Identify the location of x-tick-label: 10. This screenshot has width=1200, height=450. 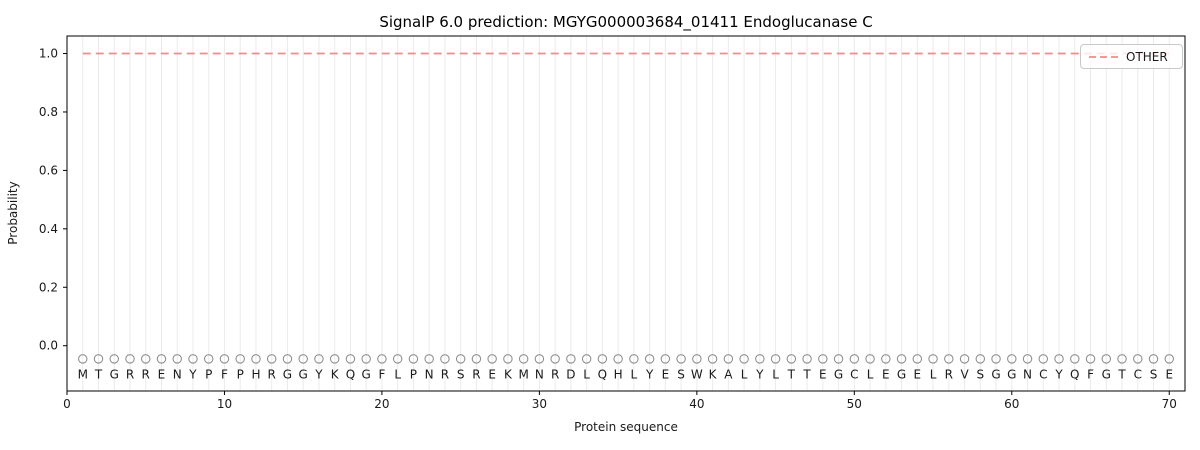
(224, 404).